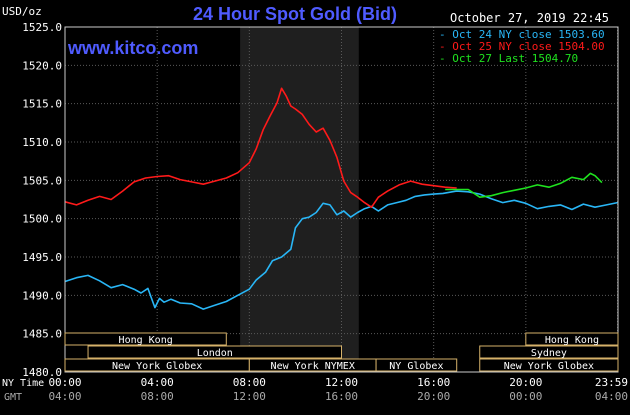 The image size is (630, 415). What do you see at coordinates (157, 382) in the screenshot?
I see `x-tick-label: 04:00` at bounding box center [157, 382].